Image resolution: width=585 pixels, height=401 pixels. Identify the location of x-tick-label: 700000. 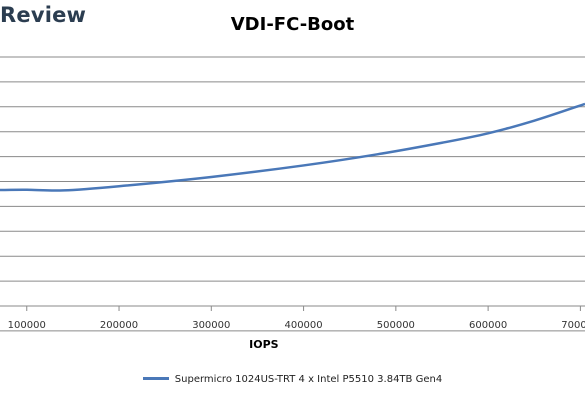
(573, 325).